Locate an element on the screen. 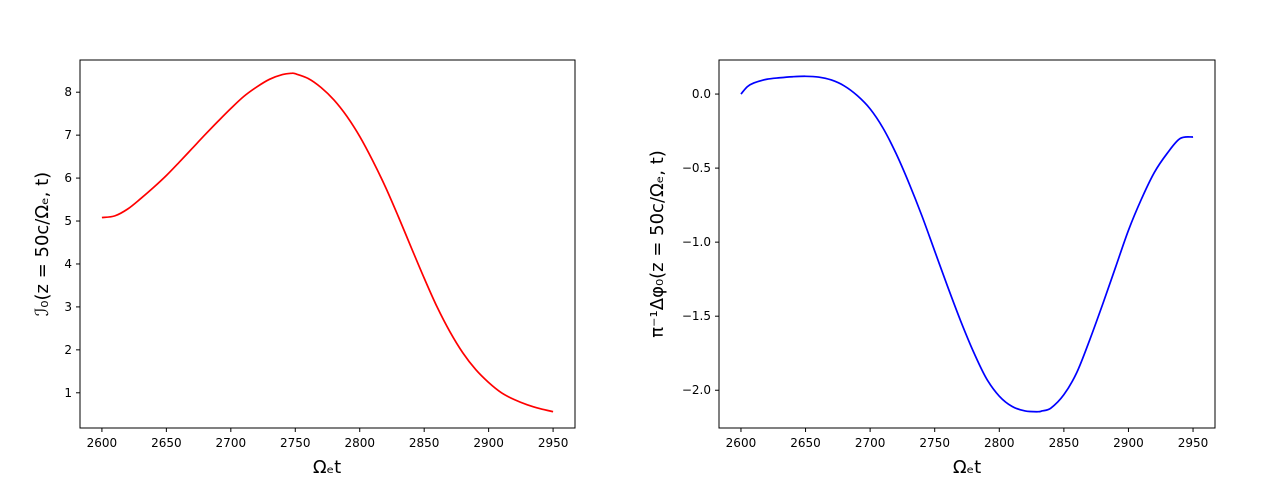 Image resolution: width=1280 pixels, height=484 pixels. left-y-tick-label: 5 is located at coordinates (68, 221).